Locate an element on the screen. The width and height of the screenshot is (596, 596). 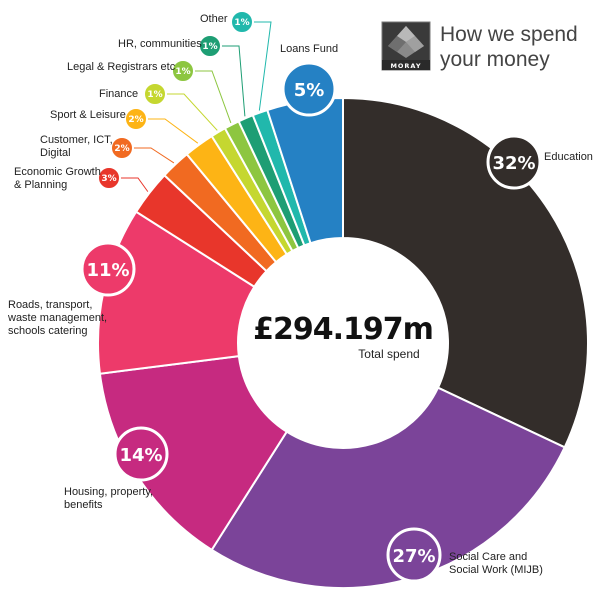
percent-label-economic-growth: 3% is located at coordinates (108, 179).